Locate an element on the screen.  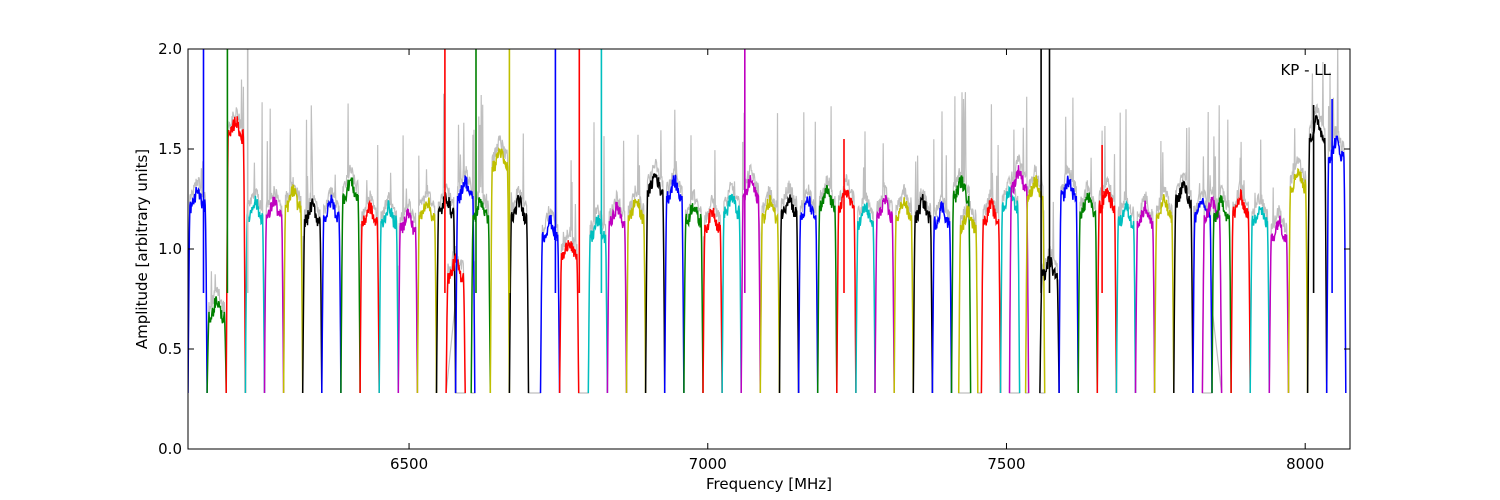
x-axis-label: Frequency [MHz] is located at coordinates (769, 484).